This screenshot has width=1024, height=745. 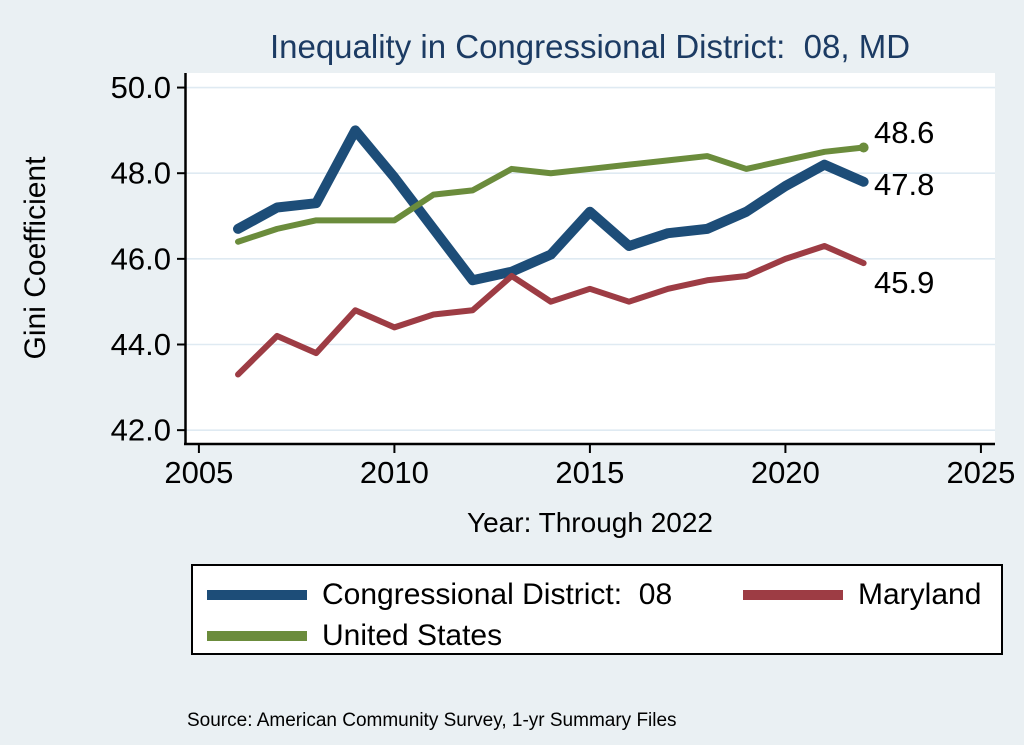 What do you see at coordinates (394, 472) in the screenshot?
I see `x-tick-label: 2010` at bounding box center [394, 472].